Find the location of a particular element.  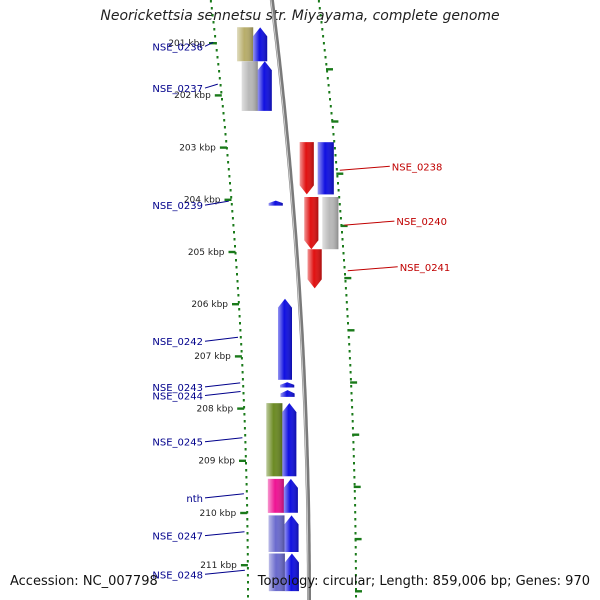

gene-label: NSE_0242 is located at coordinates (177, 342).